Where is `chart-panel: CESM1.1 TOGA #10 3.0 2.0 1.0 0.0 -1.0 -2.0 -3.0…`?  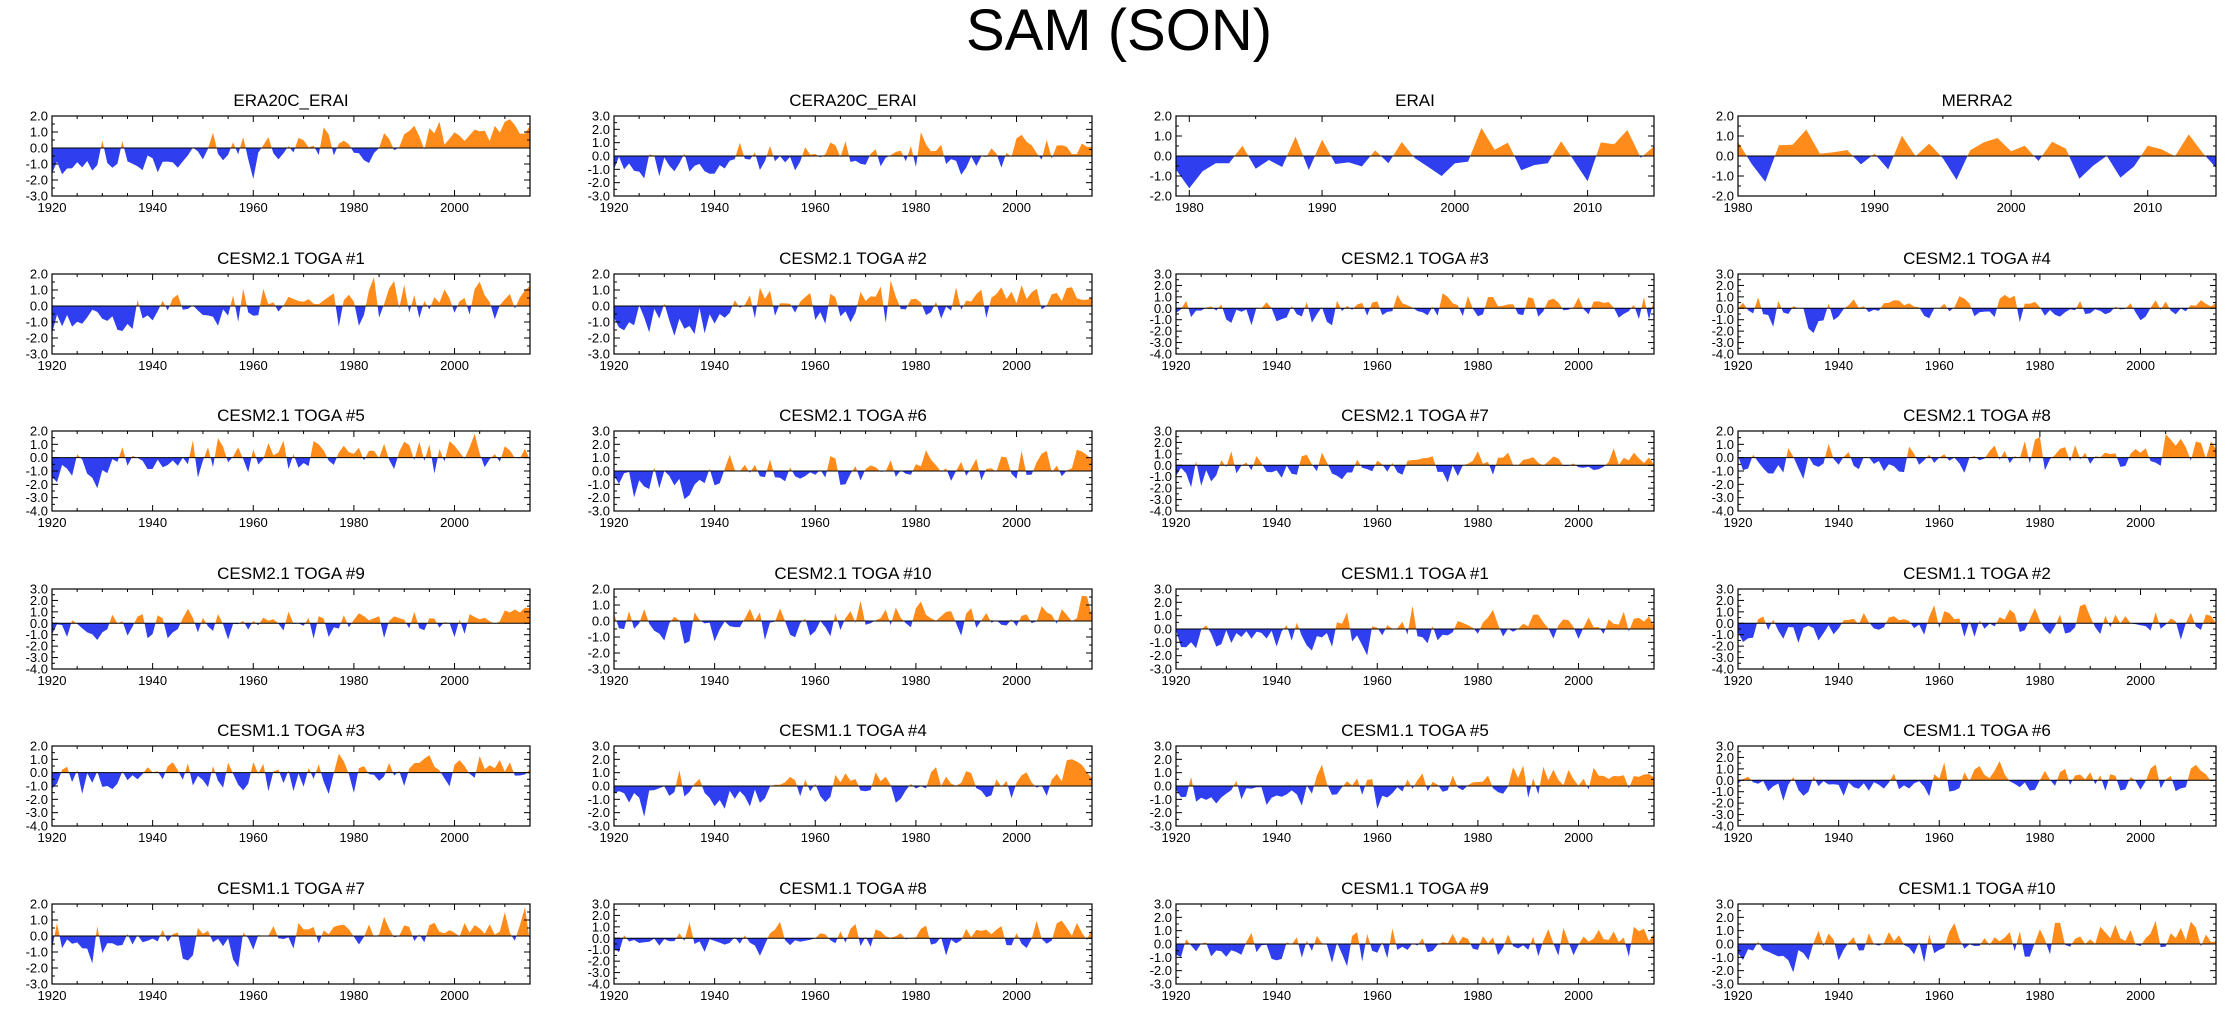
chart-panel: CESM1.1 TOGA #10 3.0 2.0 1.0 0.0 -1.0 -2.0 -3.0… is located at coordinates (1951, 955).